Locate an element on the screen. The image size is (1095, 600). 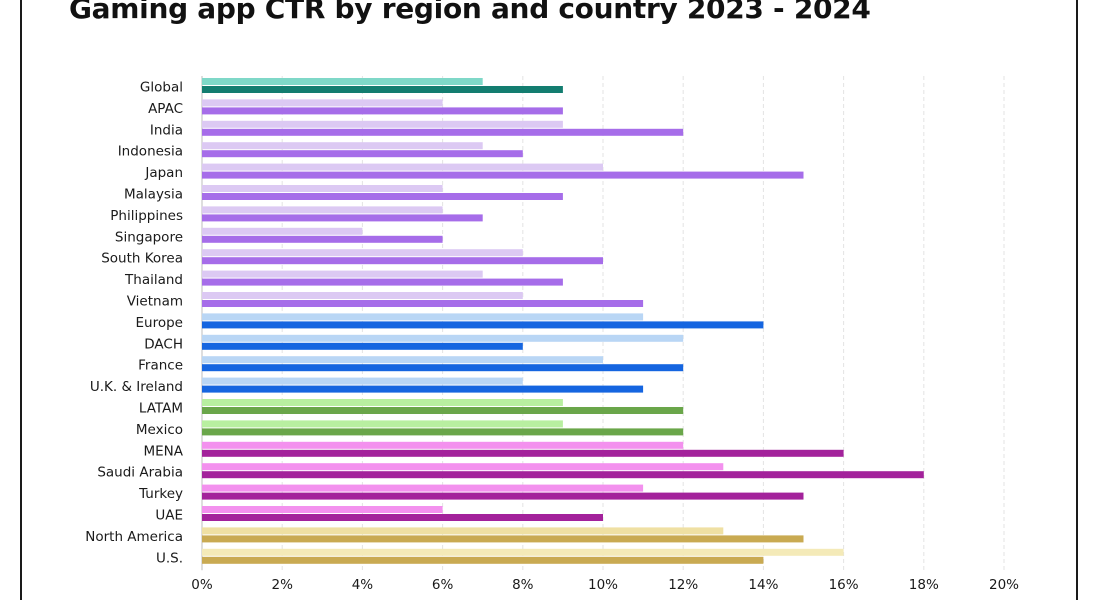
category-label: Japan is located at coordinates (163, 173).